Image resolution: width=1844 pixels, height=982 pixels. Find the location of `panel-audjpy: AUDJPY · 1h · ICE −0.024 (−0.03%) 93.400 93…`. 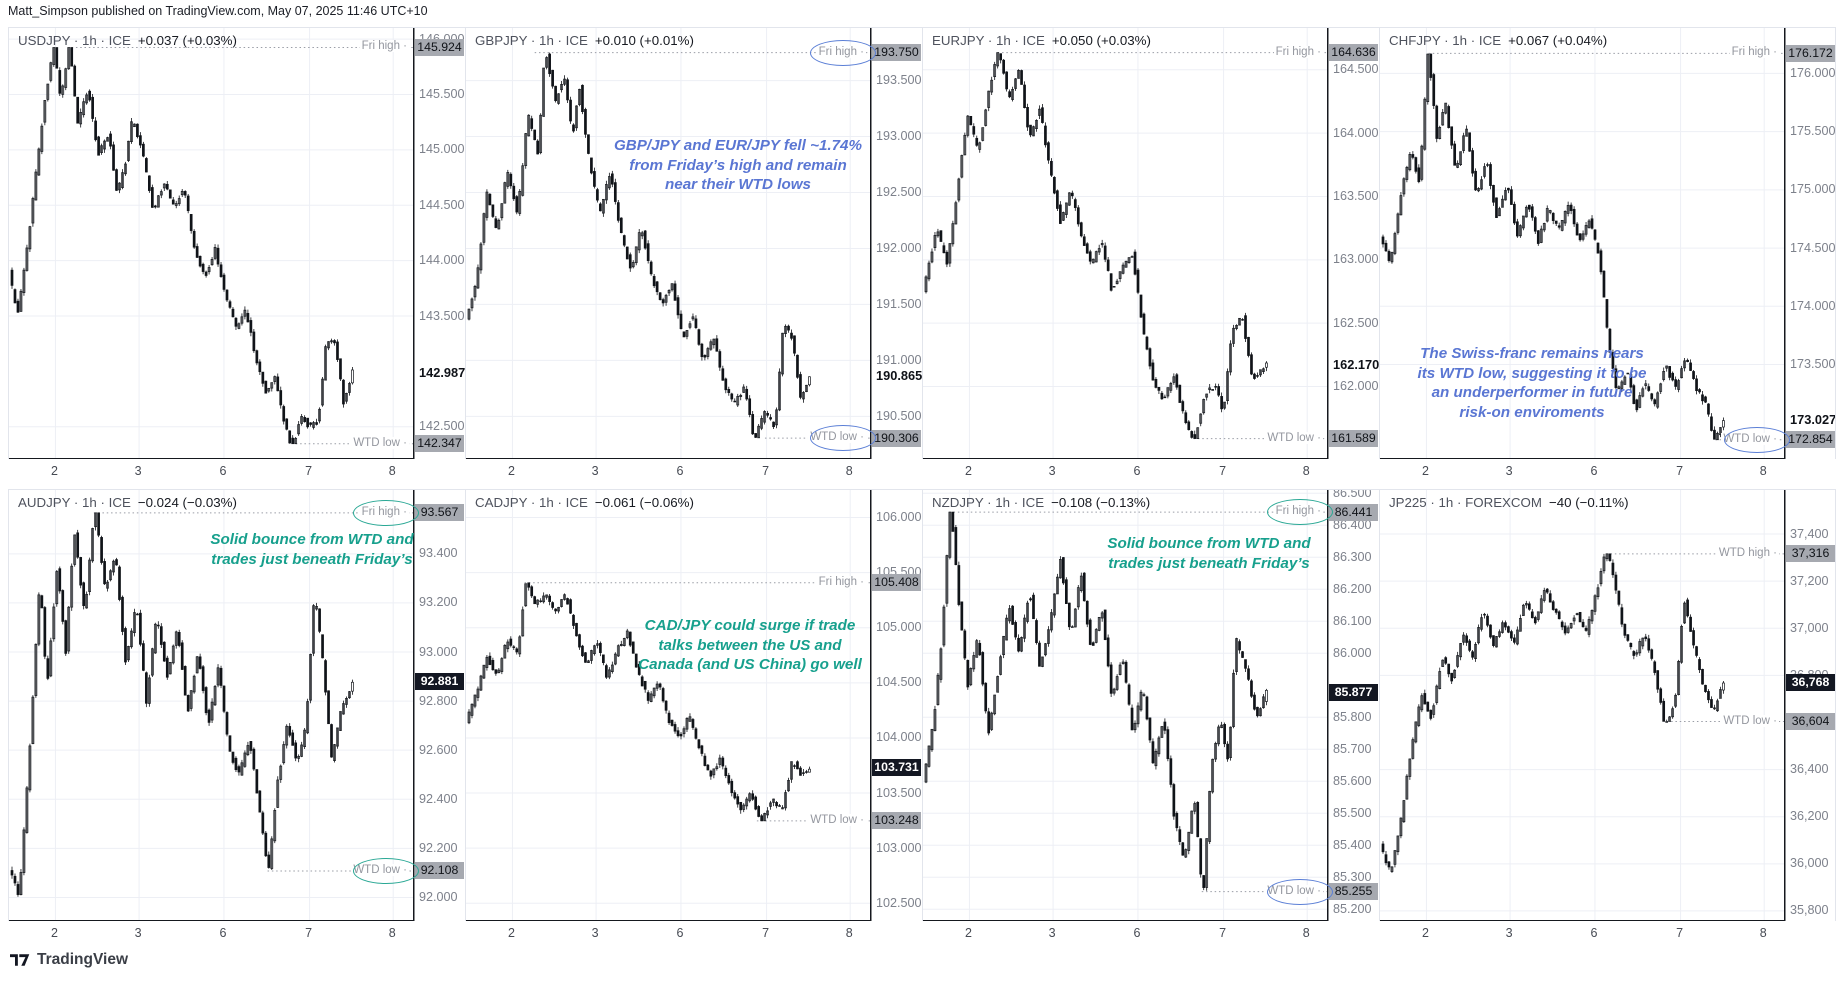

panel-audjpy: AUDJPY · 1h · ICE −0.024 (−0.03%) 93.400 93… is located at coordinates (236, 717).